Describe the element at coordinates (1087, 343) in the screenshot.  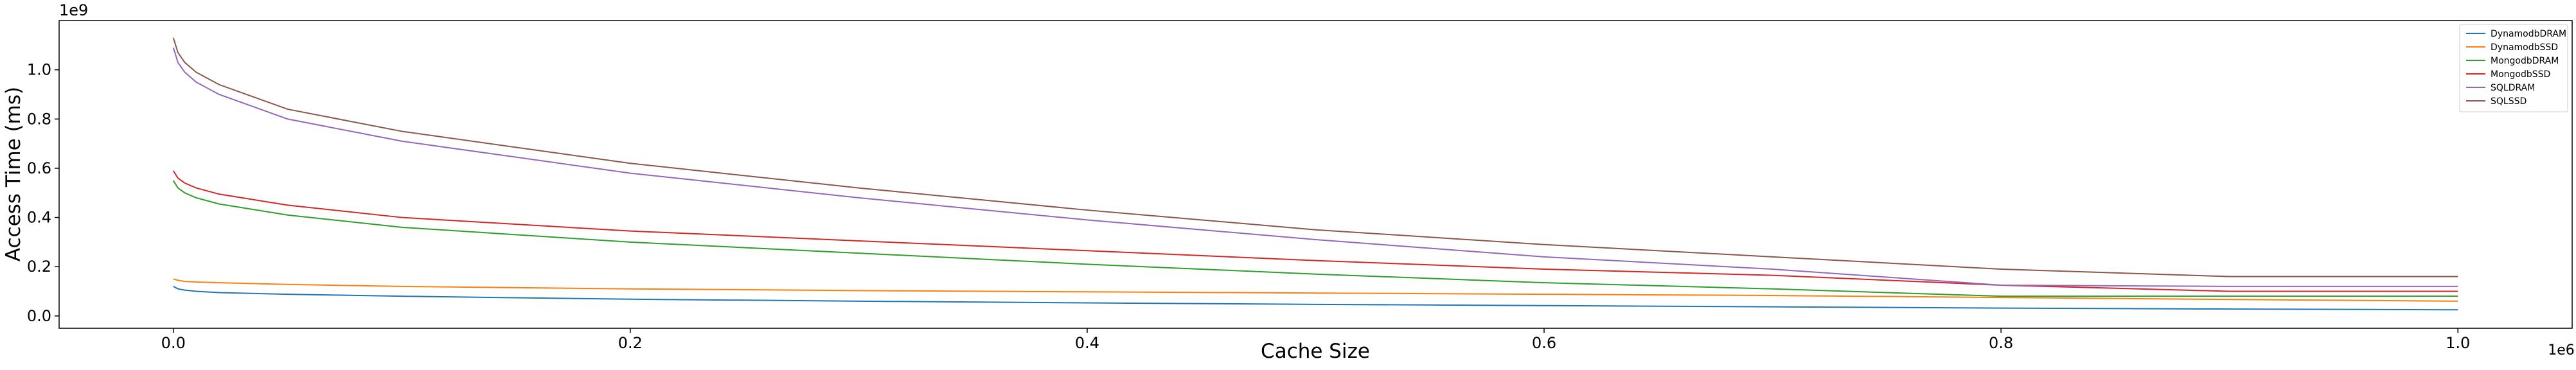
I see `x-tick-label: 0.4` at that location.